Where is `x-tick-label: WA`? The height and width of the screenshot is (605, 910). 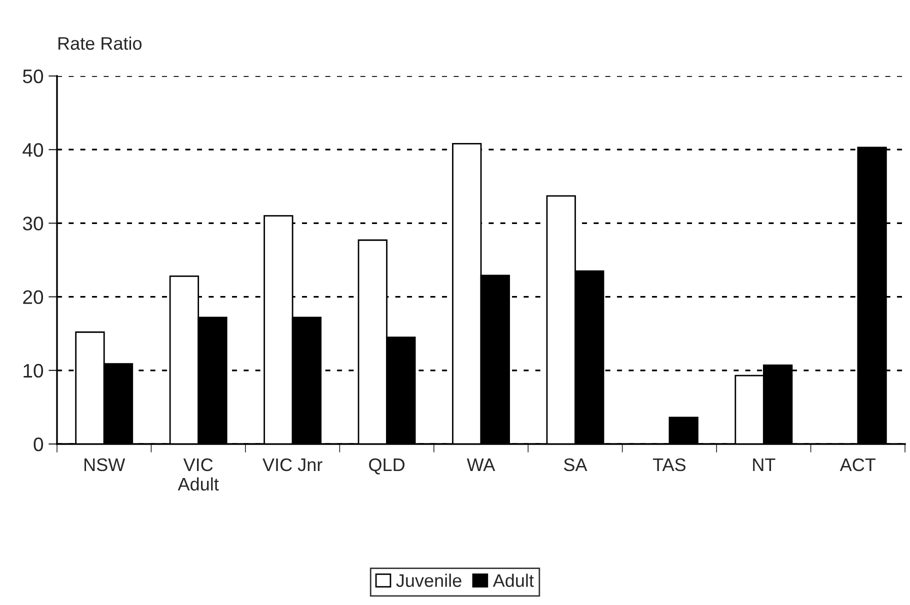 x-tick-label: WA is located at coordinates (481, 464).